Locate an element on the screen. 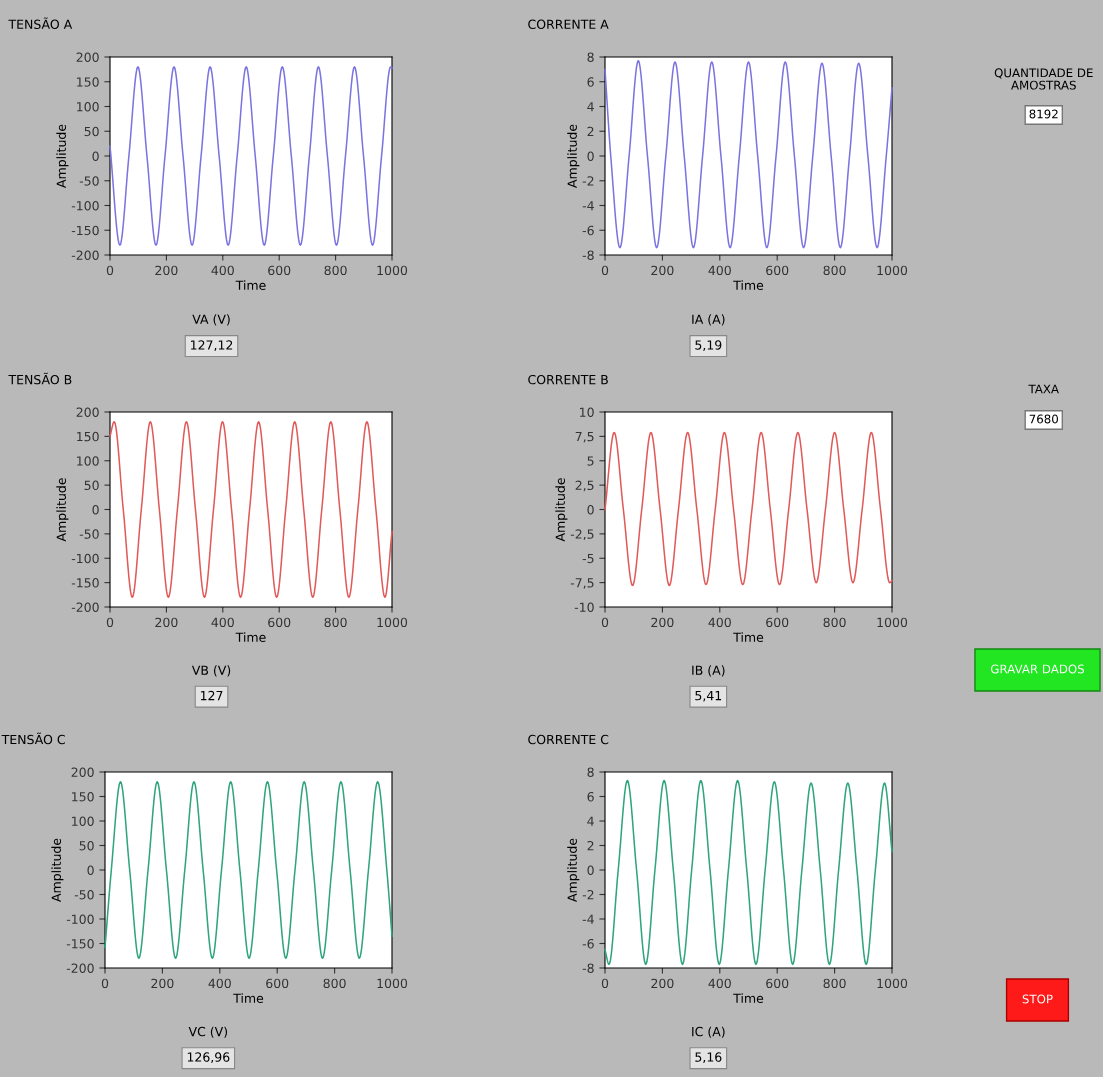 This screenshot has width=1103, height=1077. text: 5,41 is located at coordinates (708, 696).